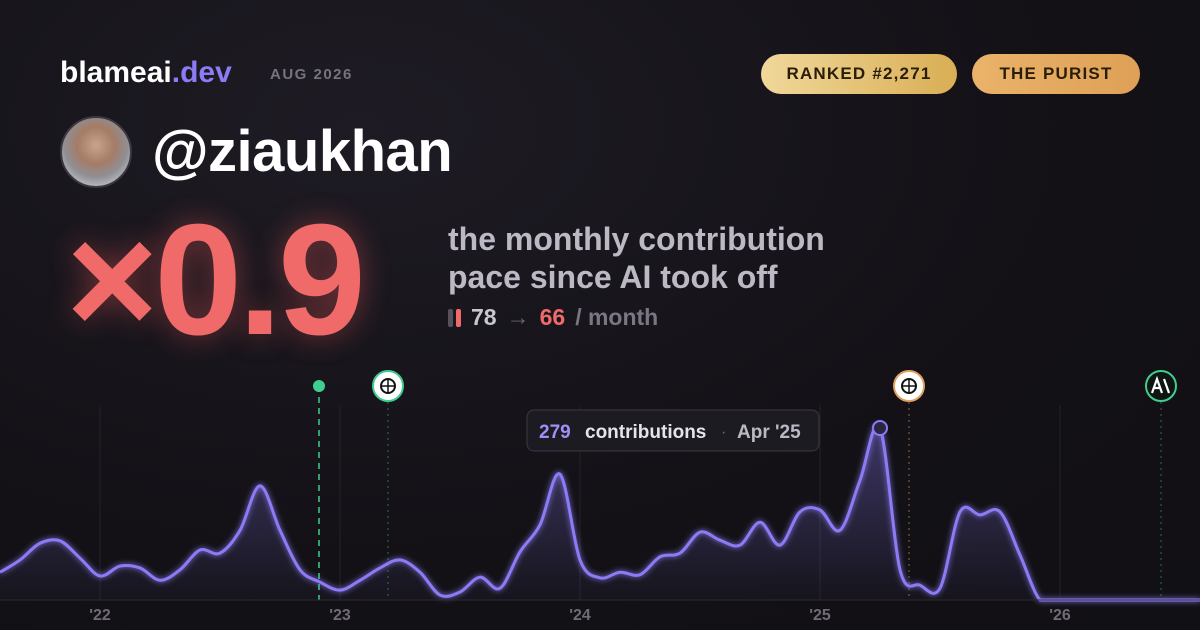  What do you see at coordinates (484, 317) in the screenshot?
I see `pace-before: 78` at bounding box center [484, 317].